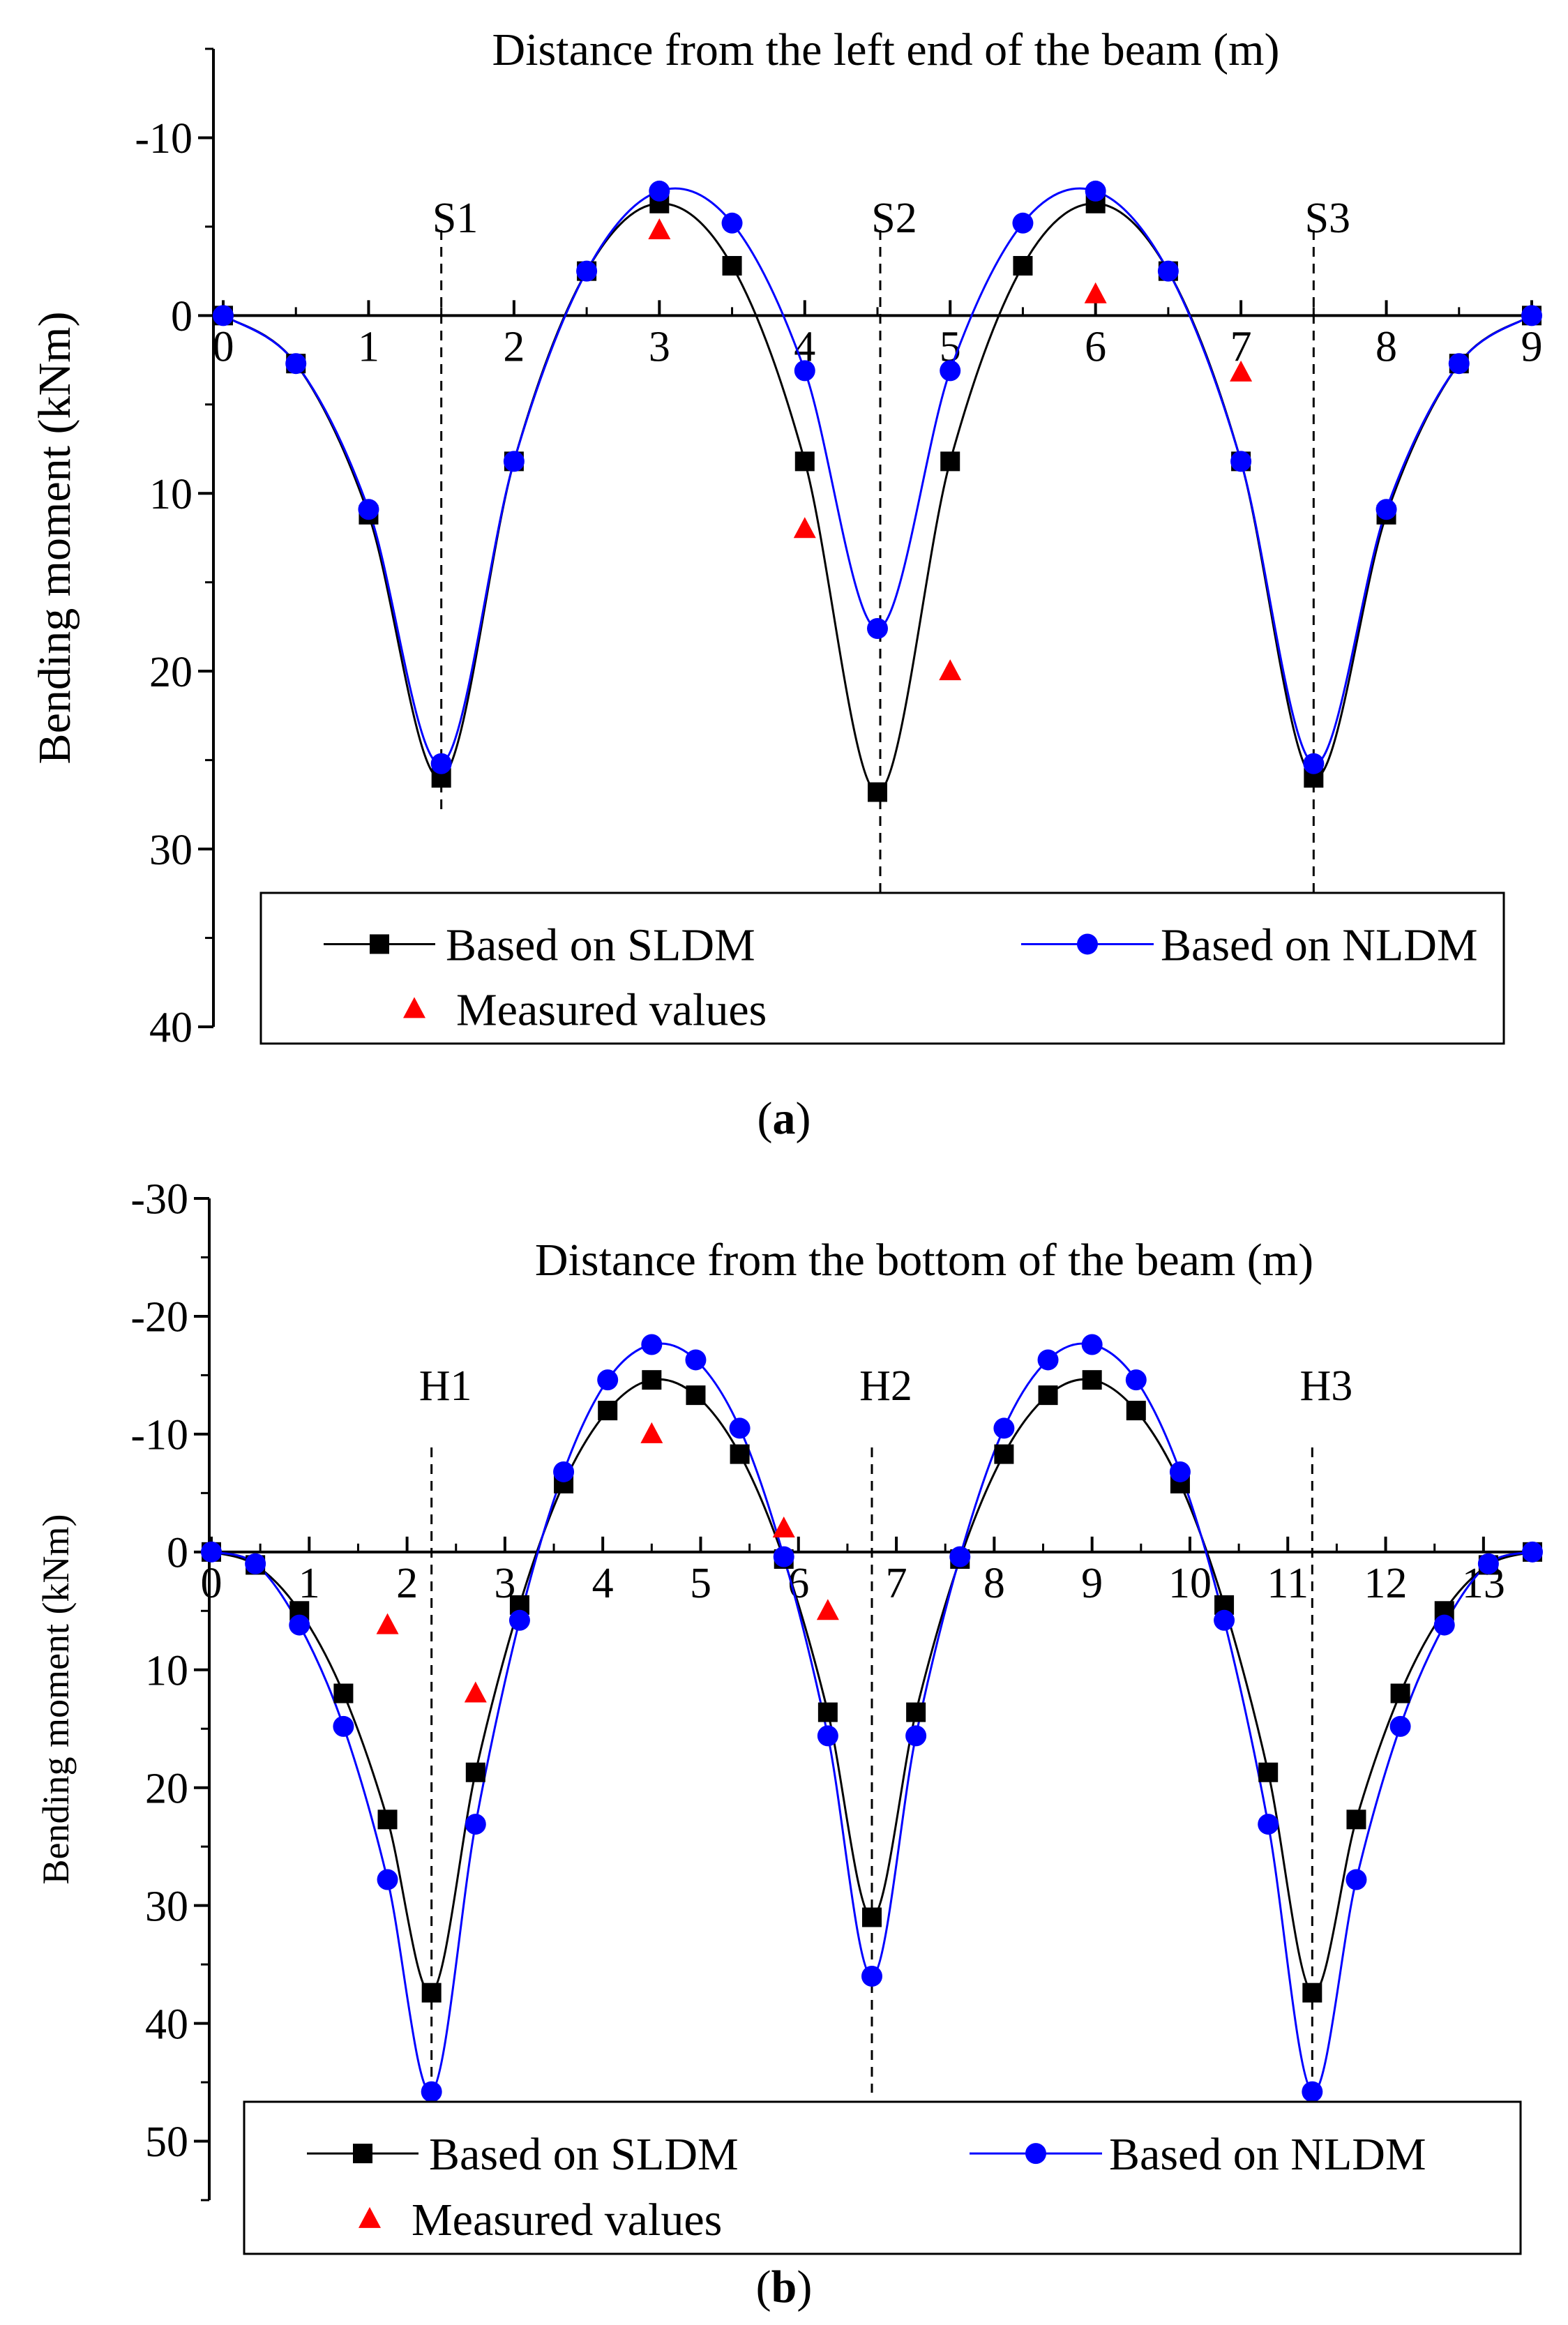  I want to click on y-tick-label: 20, so click(171, 672).